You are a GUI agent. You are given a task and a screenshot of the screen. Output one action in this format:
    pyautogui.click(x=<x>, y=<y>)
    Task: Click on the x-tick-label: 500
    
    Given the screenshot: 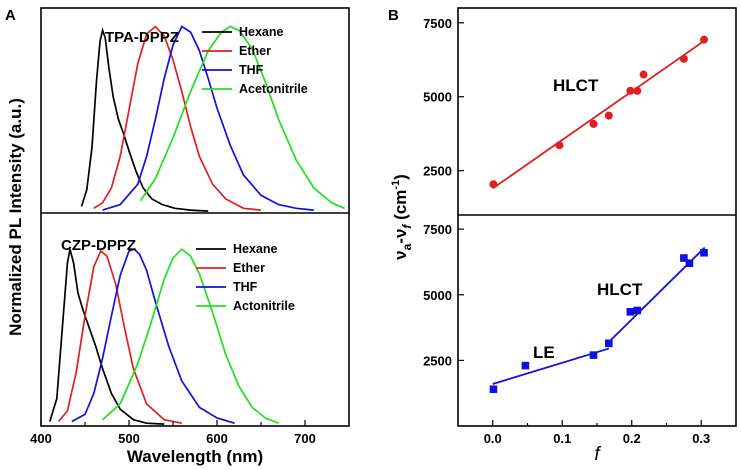 What is the action you would take?
    pyautogui.click(x=129, y=438)
    